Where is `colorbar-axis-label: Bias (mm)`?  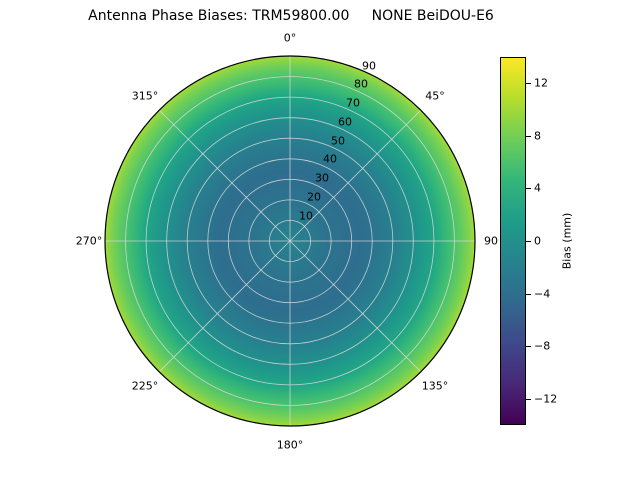
colorbar-axis-label: Bias (mm) is located at coordinates (567, 241).